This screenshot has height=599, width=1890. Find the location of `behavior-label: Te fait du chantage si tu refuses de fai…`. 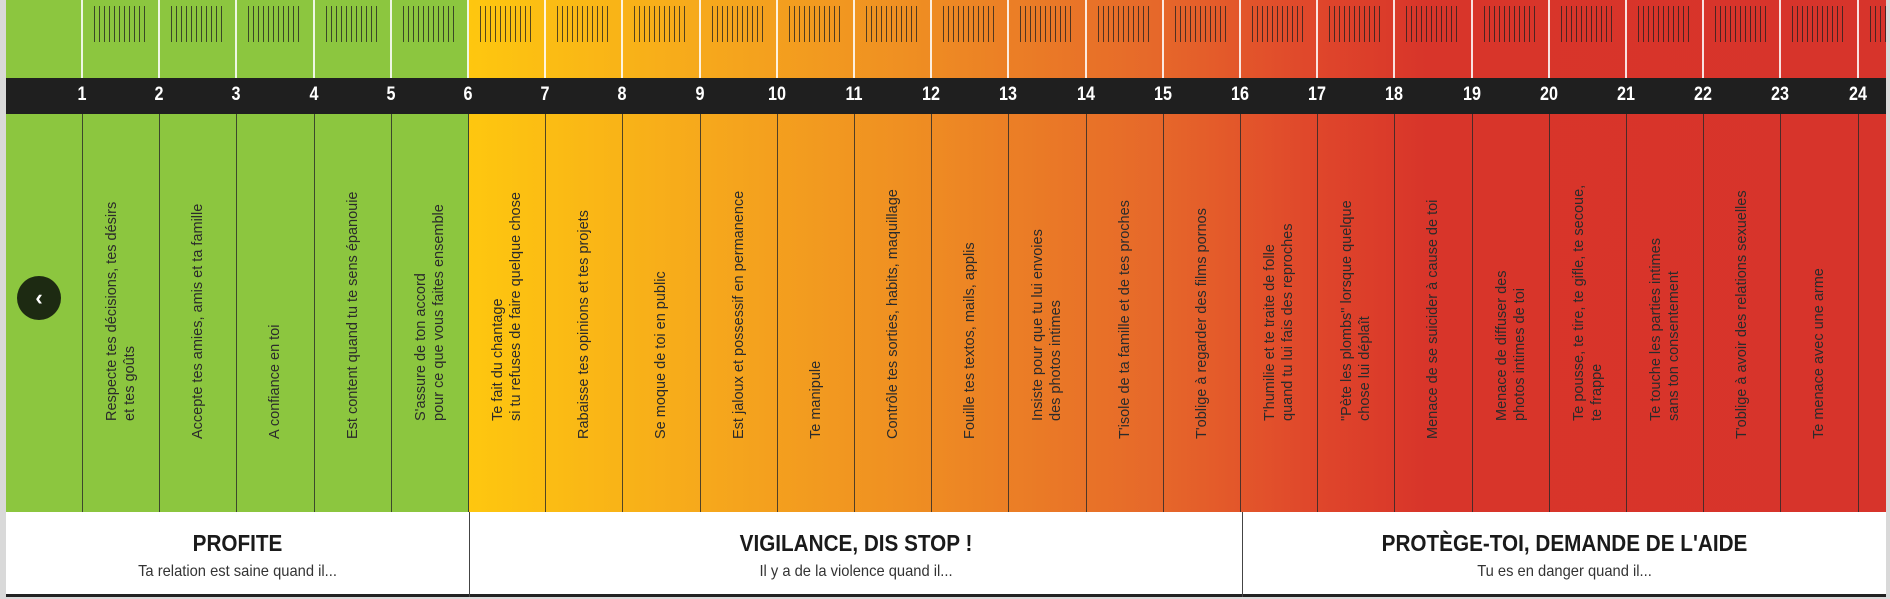

behavior-label: Te fait du chantage si tu refuses de fai… is located at coordinates (507, 306).